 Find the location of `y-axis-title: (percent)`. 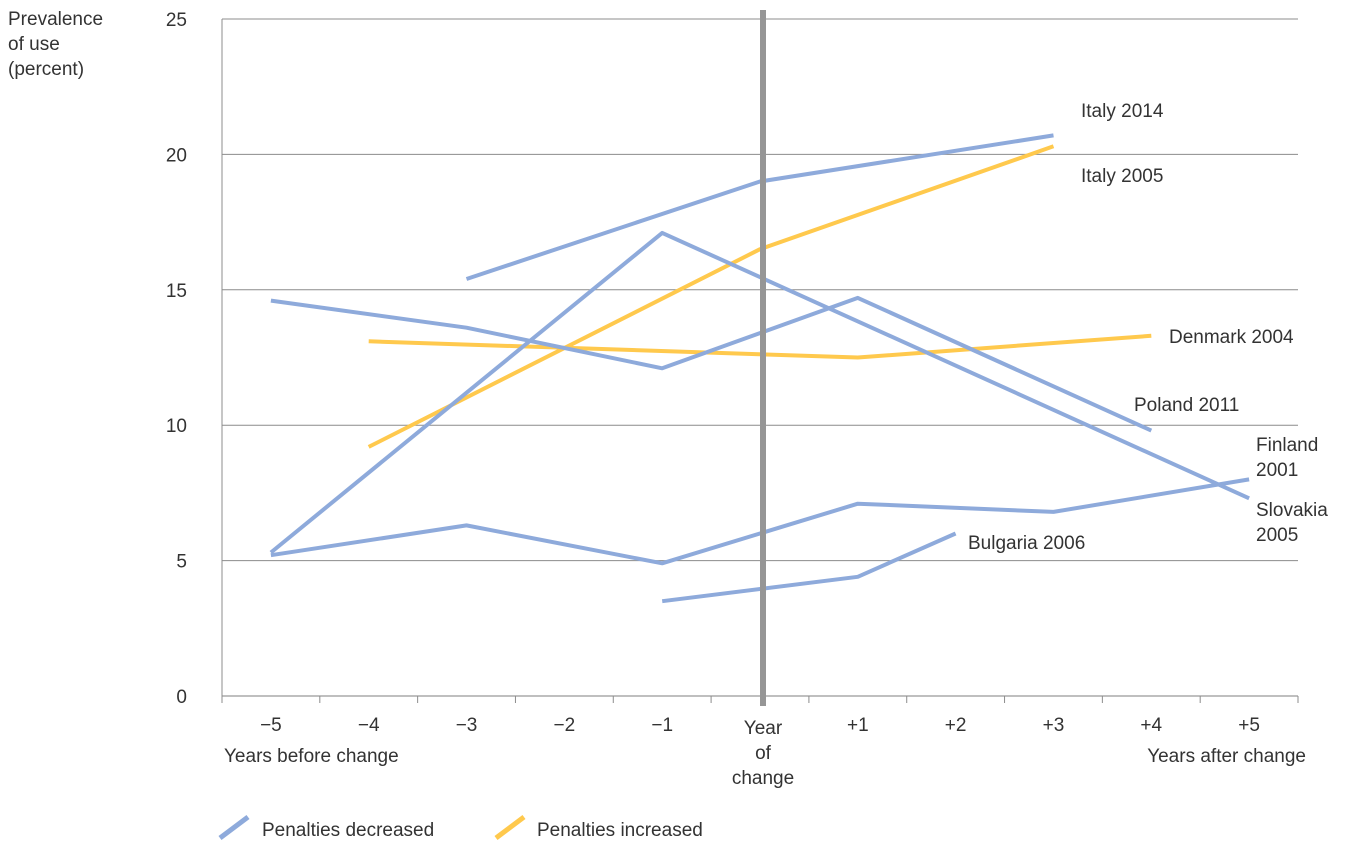

y-axis-title: (percent) is located at coordinates (46, 69).